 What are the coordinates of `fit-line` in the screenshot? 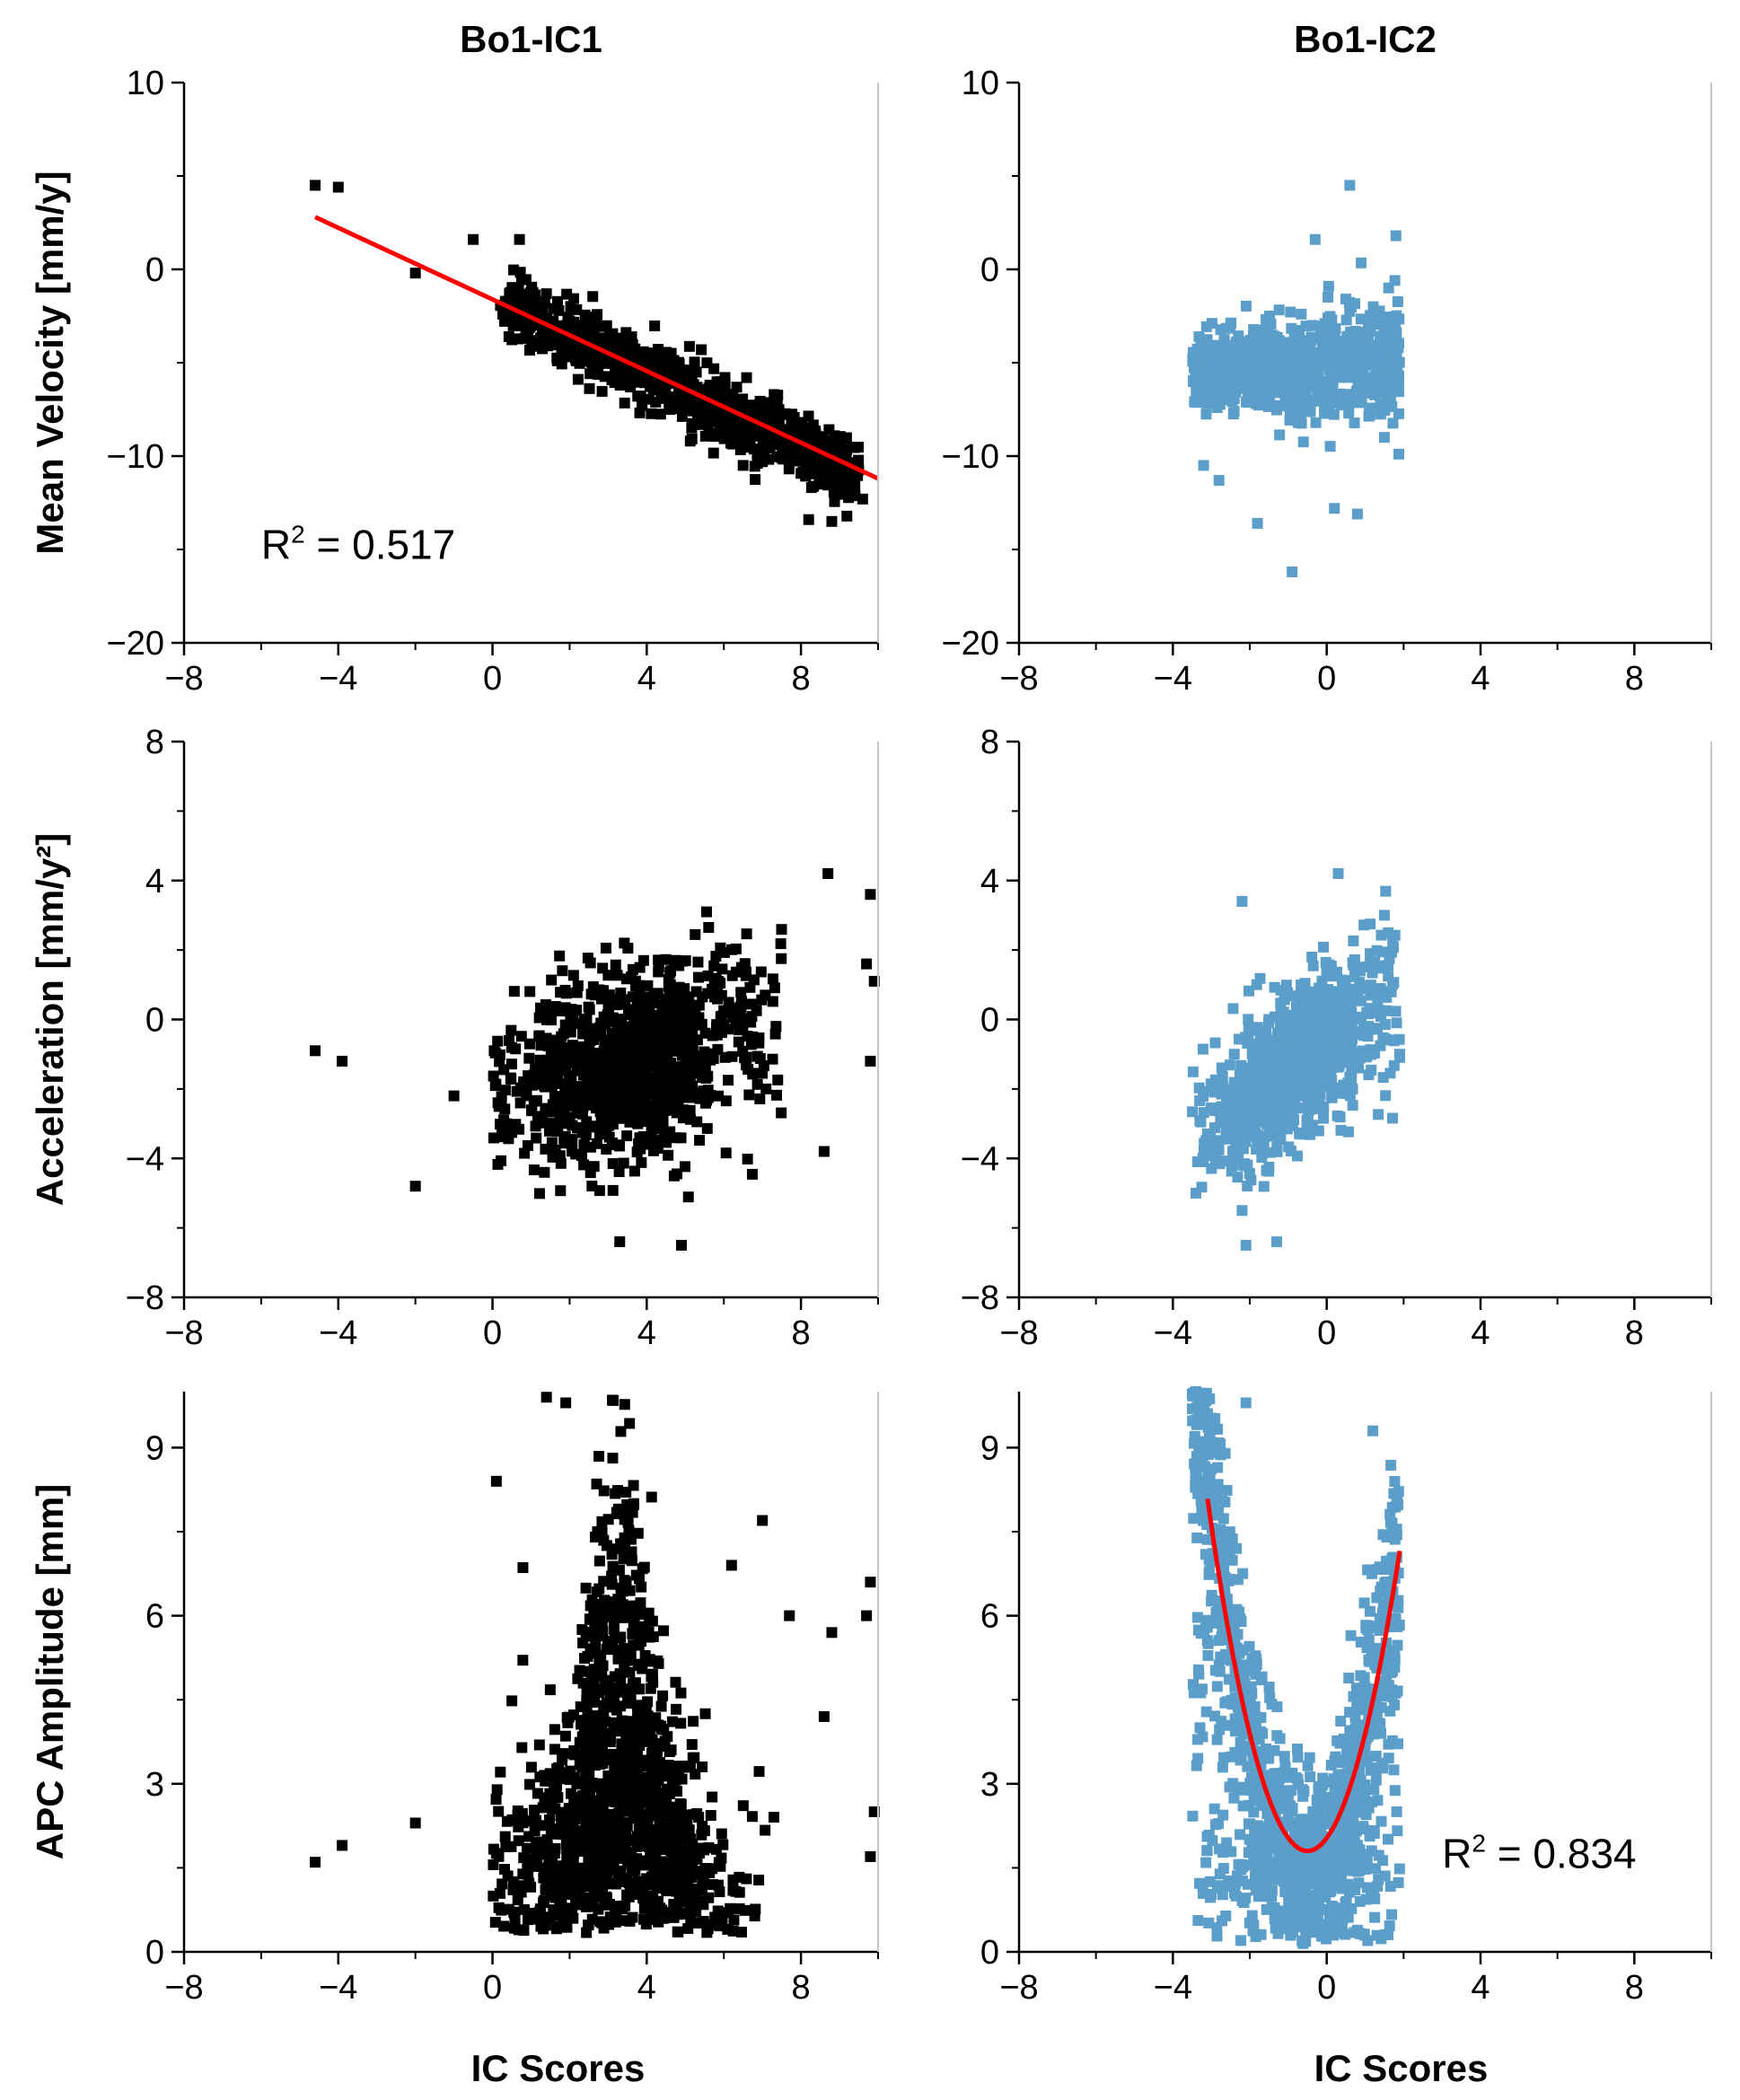 It's located at (596, 348).